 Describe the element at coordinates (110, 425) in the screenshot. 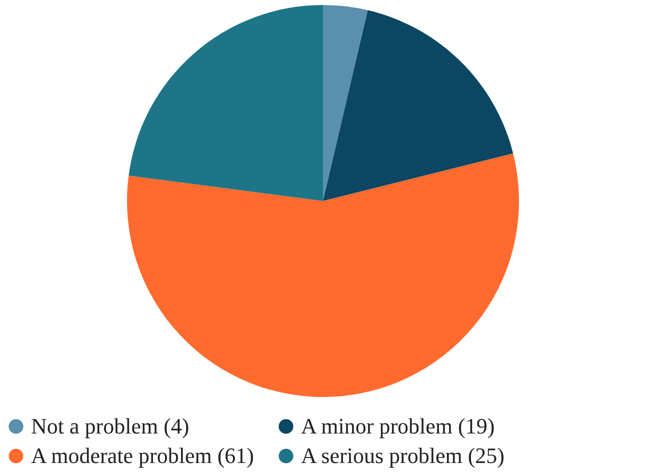

I see `legend-label: Not a problem (4)` at that location.